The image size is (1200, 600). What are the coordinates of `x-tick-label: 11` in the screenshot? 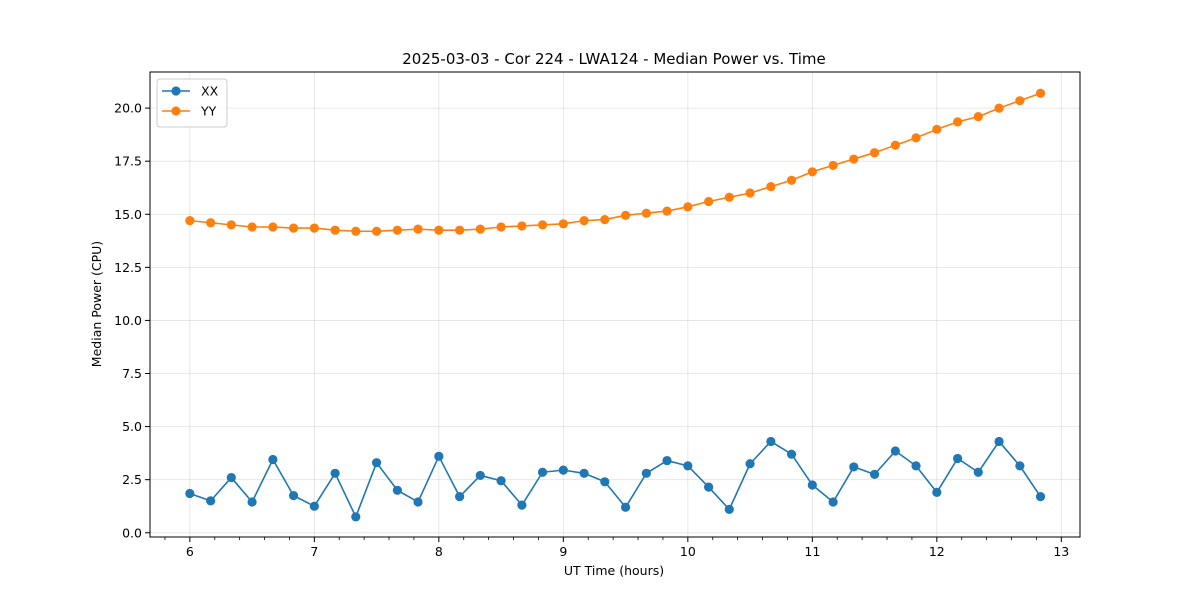 It's located at (812, 551).